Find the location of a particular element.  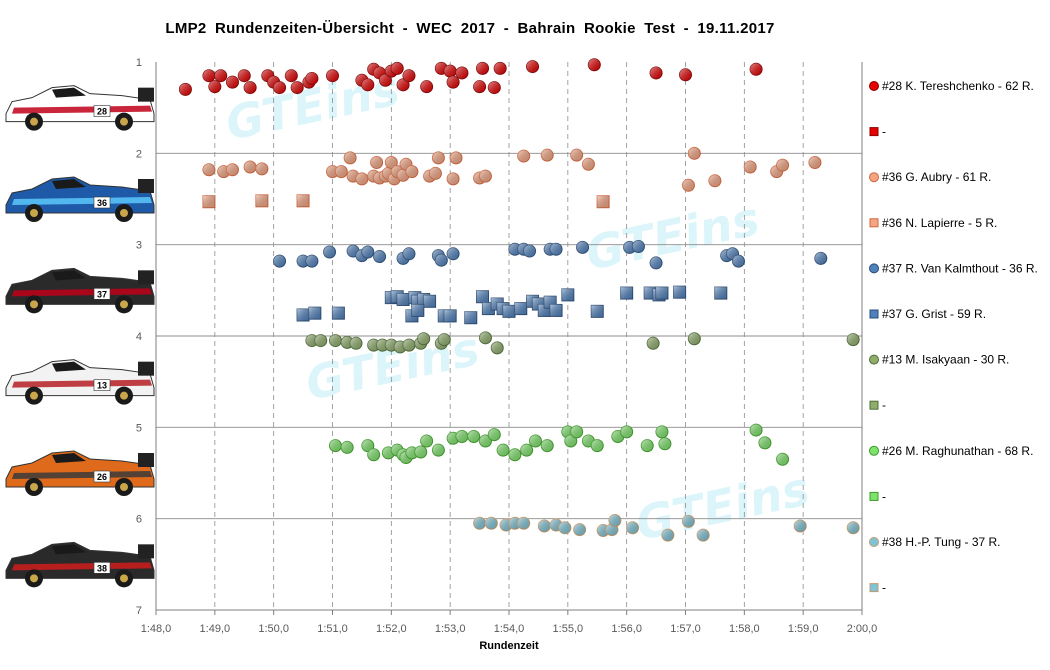

car-image: 36 is located at coordinates (80, 199).